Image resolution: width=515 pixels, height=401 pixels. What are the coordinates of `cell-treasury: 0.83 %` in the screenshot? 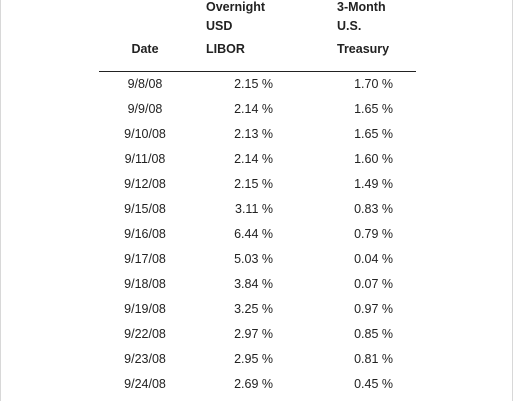 It's located at (373, 209).